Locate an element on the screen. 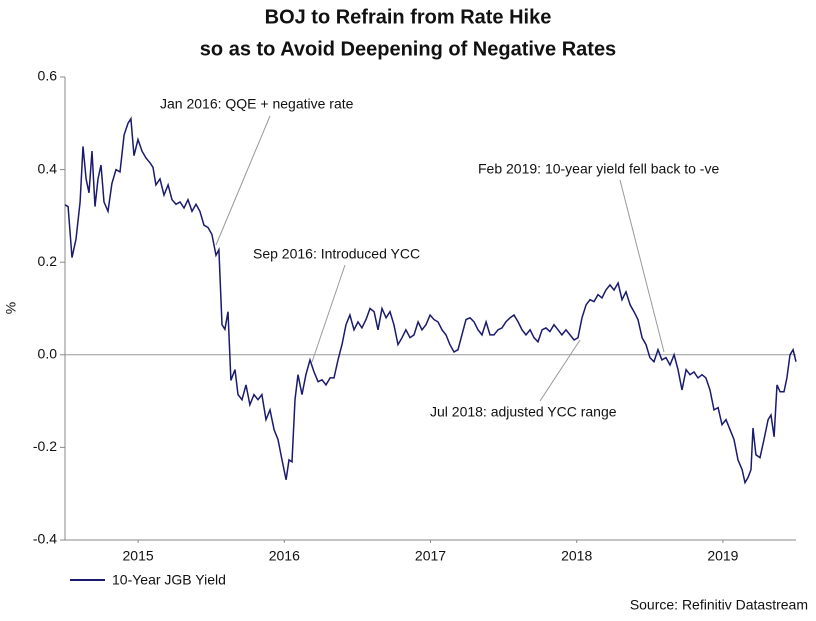 The height and width of the screenshot is (621, 816). x-tick-label: 2017 is located at coordinates (430, 556).